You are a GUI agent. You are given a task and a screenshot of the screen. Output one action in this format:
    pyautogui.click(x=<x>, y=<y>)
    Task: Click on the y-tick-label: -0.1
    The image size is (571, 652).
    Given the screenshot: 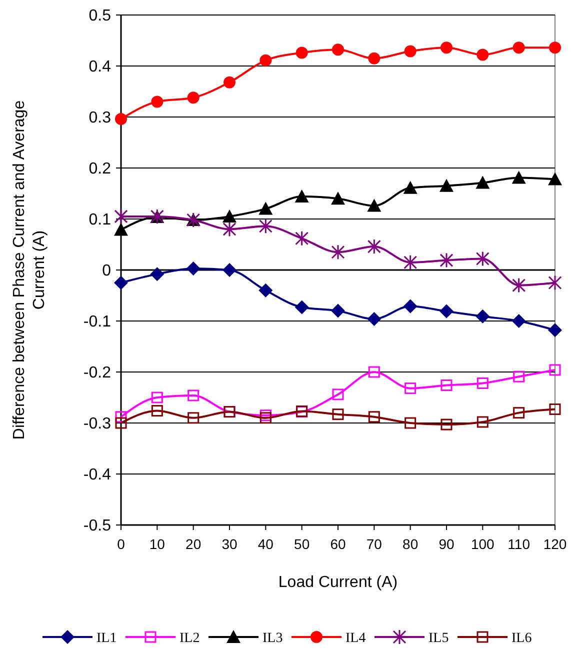 What is the action you would take?
    pyautogui.click(x=97, y=322)
    